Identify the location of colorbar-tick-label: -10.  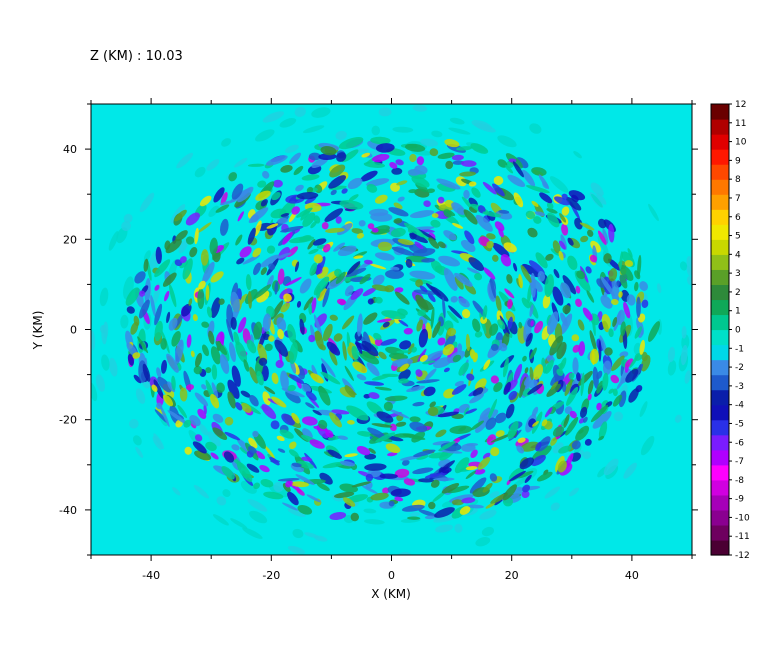
(742, 518).